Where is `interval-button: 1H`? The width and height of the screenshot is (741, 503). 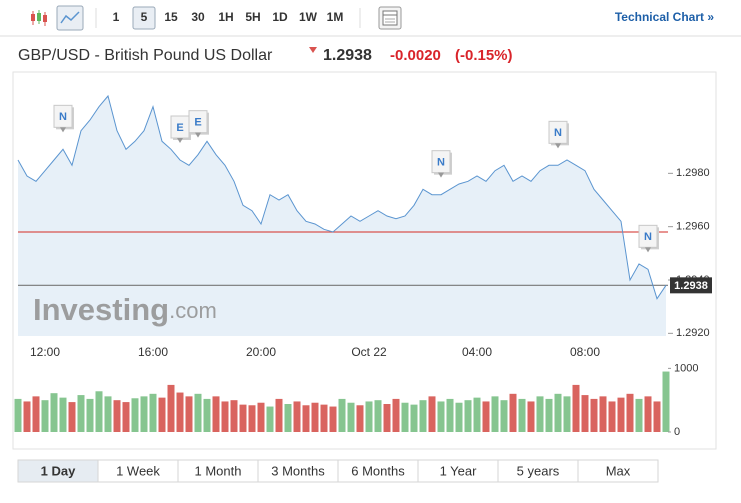 interval-button: 1H is located at coordinates (225, 17).